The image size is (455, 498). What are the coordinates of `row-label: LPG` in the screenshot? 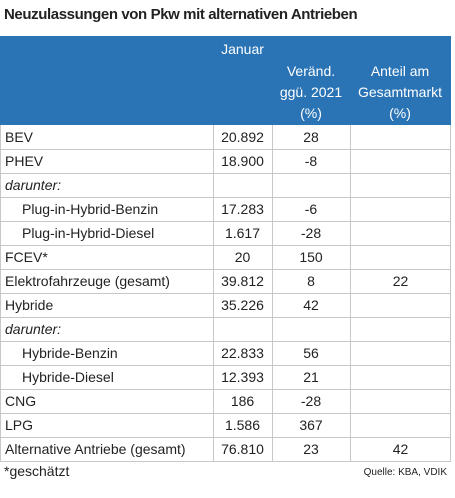 It's located at (19, 425).